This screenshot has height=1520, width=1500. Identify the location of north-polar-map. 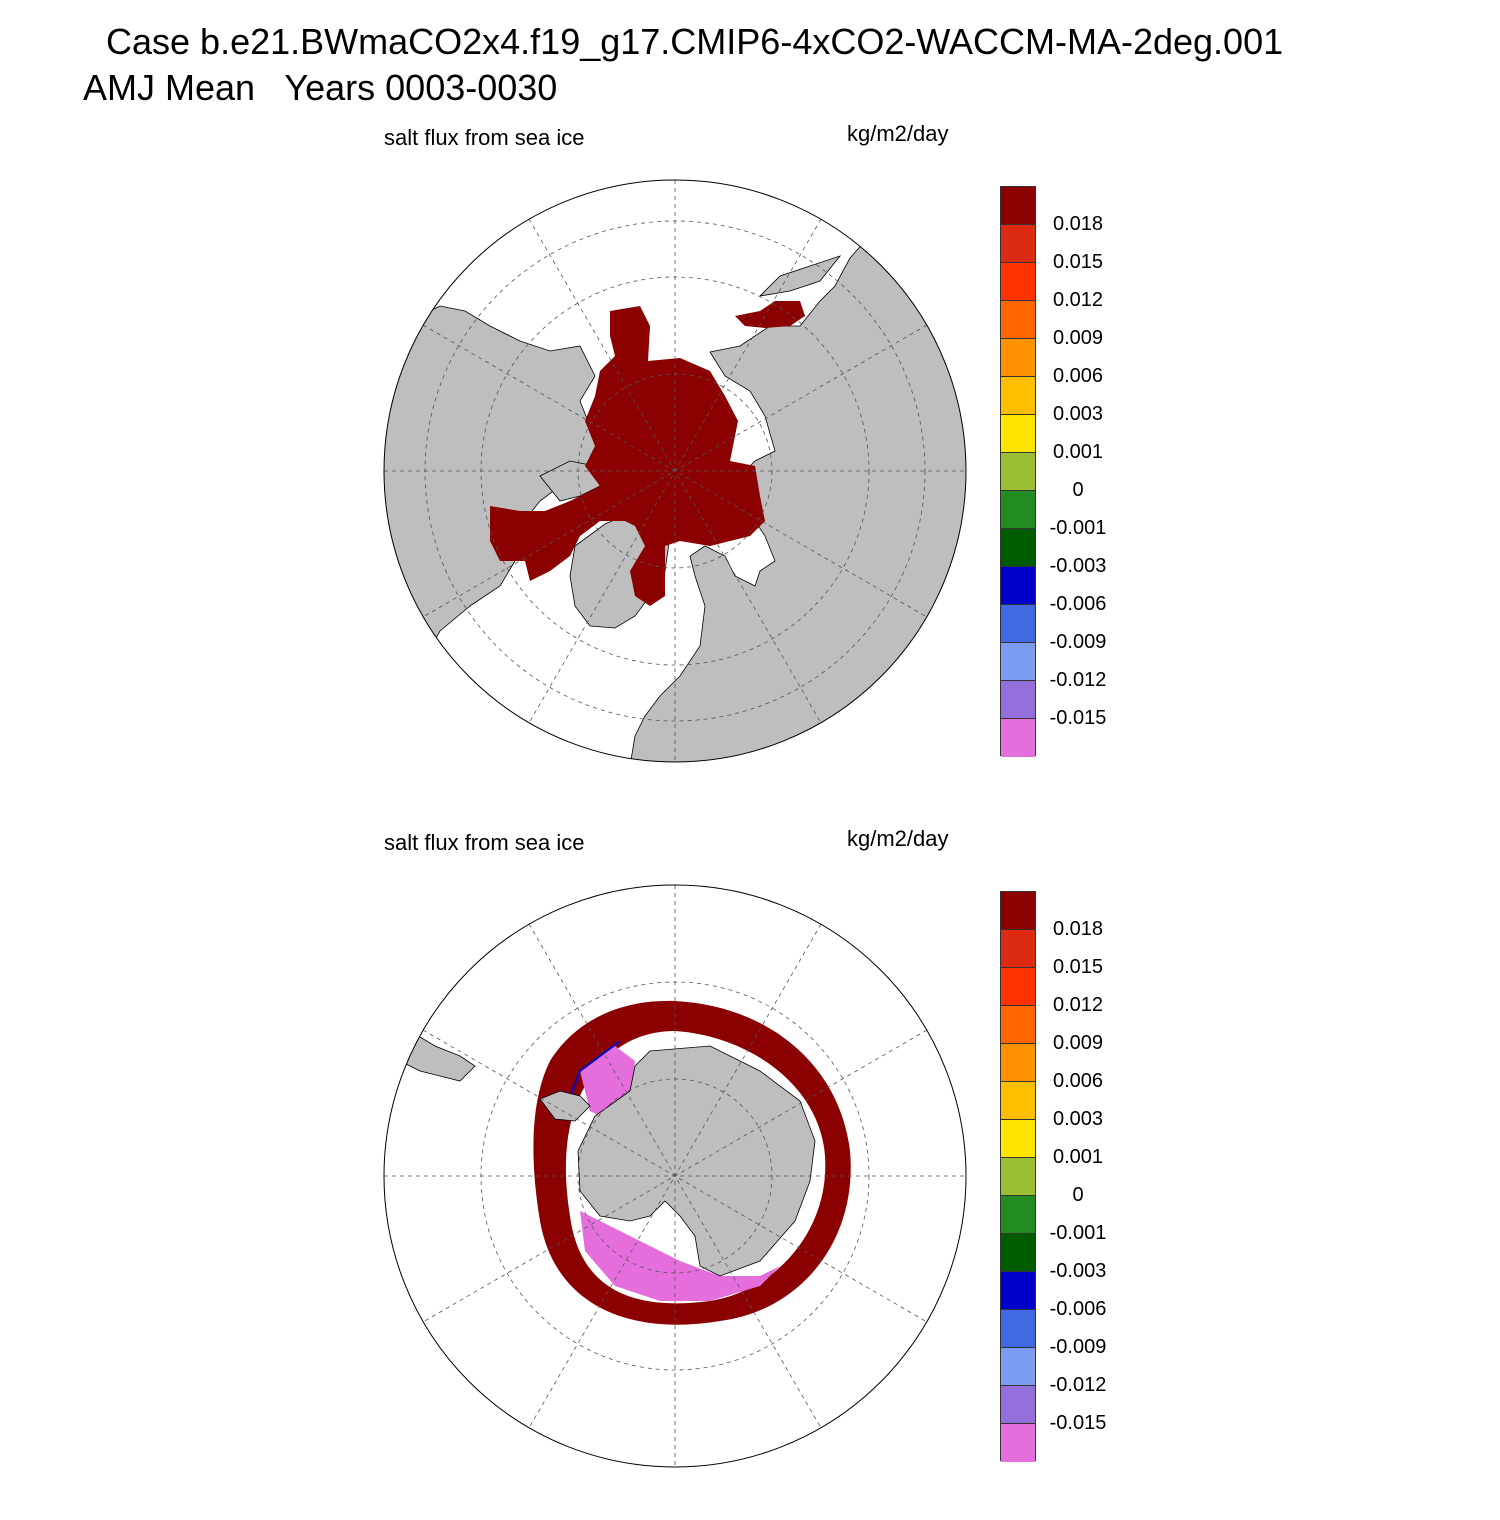
(675, 471).